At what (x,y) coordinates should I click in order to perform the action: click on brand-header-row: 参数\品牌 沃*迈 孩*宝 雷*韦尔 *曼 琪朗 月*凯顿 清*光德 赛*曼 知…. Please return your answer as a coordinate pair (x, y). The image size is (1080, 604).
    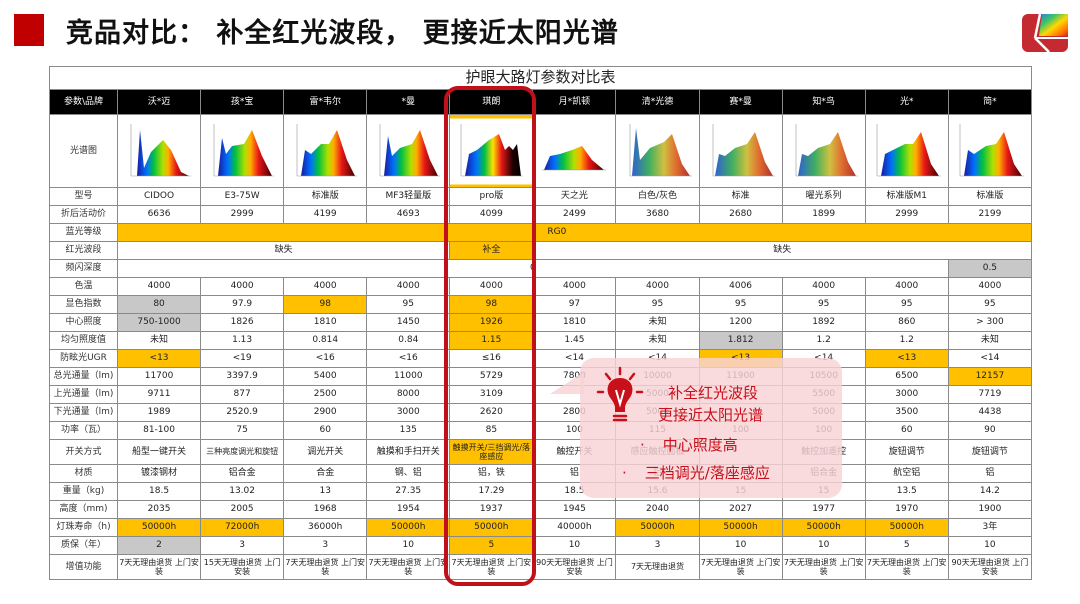
    Looking at the image, I should click on (541, 102).